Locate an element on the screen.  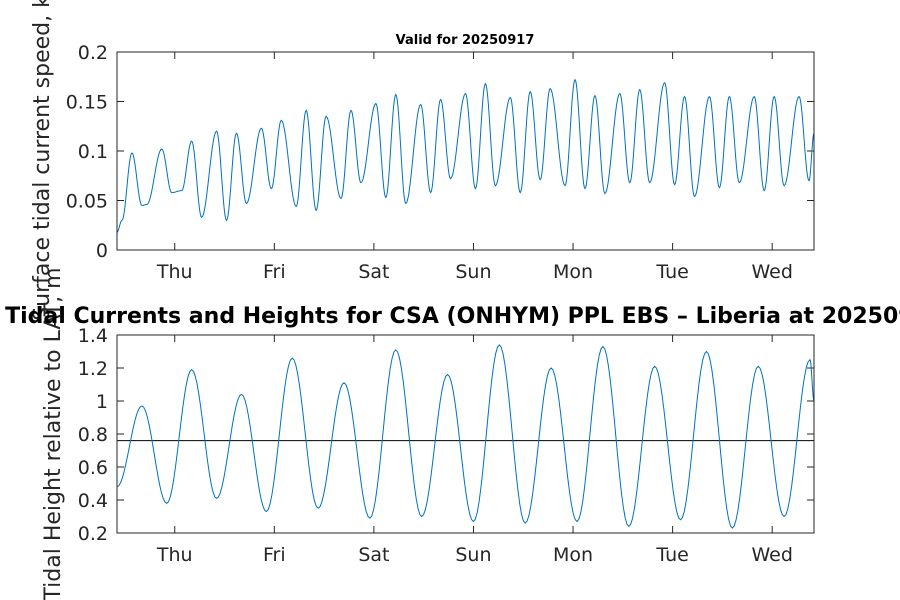
top-y-tick-label: 0.1 is located at coordinates (93, 152).